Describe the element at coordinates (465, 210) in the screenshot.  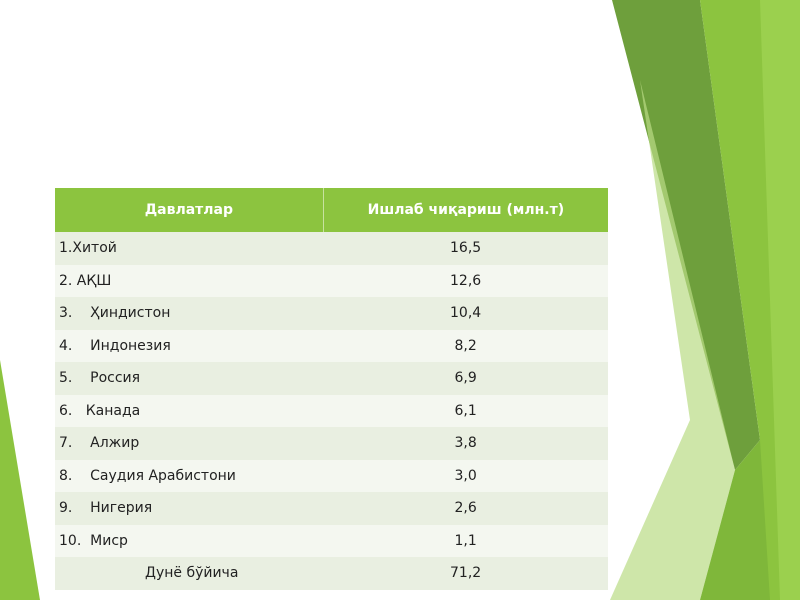
I see `header-cell: Ишлаб чиқариш (млн.т)` at that location.